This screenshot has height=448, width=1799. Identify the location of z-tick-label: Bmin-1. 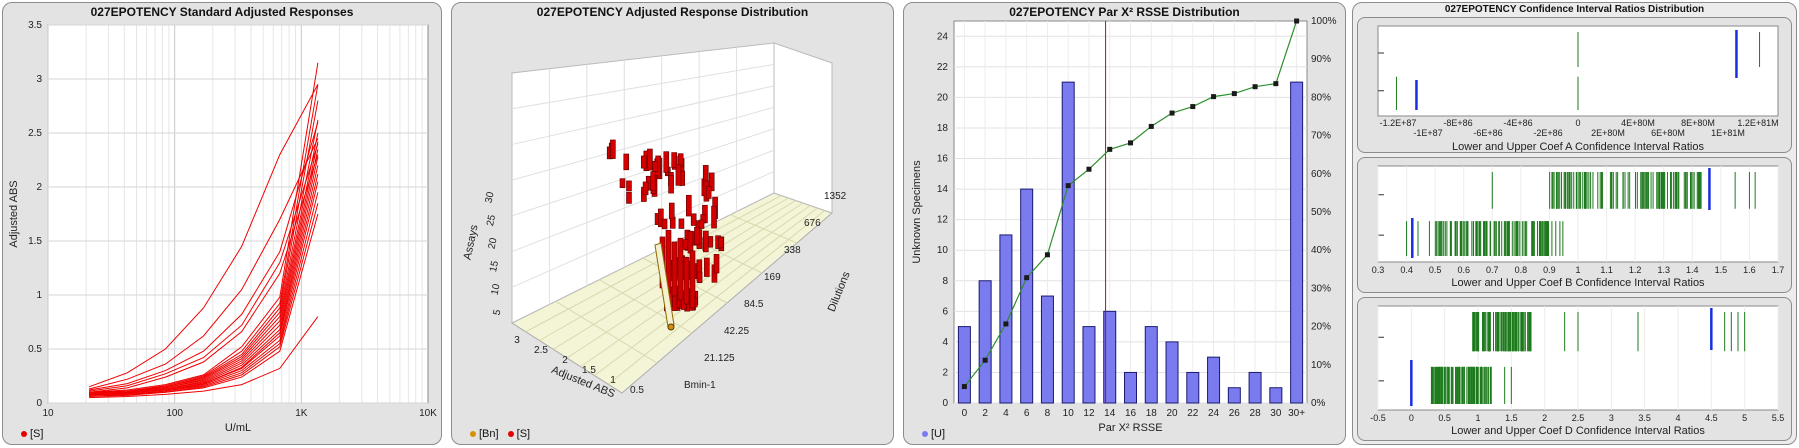
(700, 385).